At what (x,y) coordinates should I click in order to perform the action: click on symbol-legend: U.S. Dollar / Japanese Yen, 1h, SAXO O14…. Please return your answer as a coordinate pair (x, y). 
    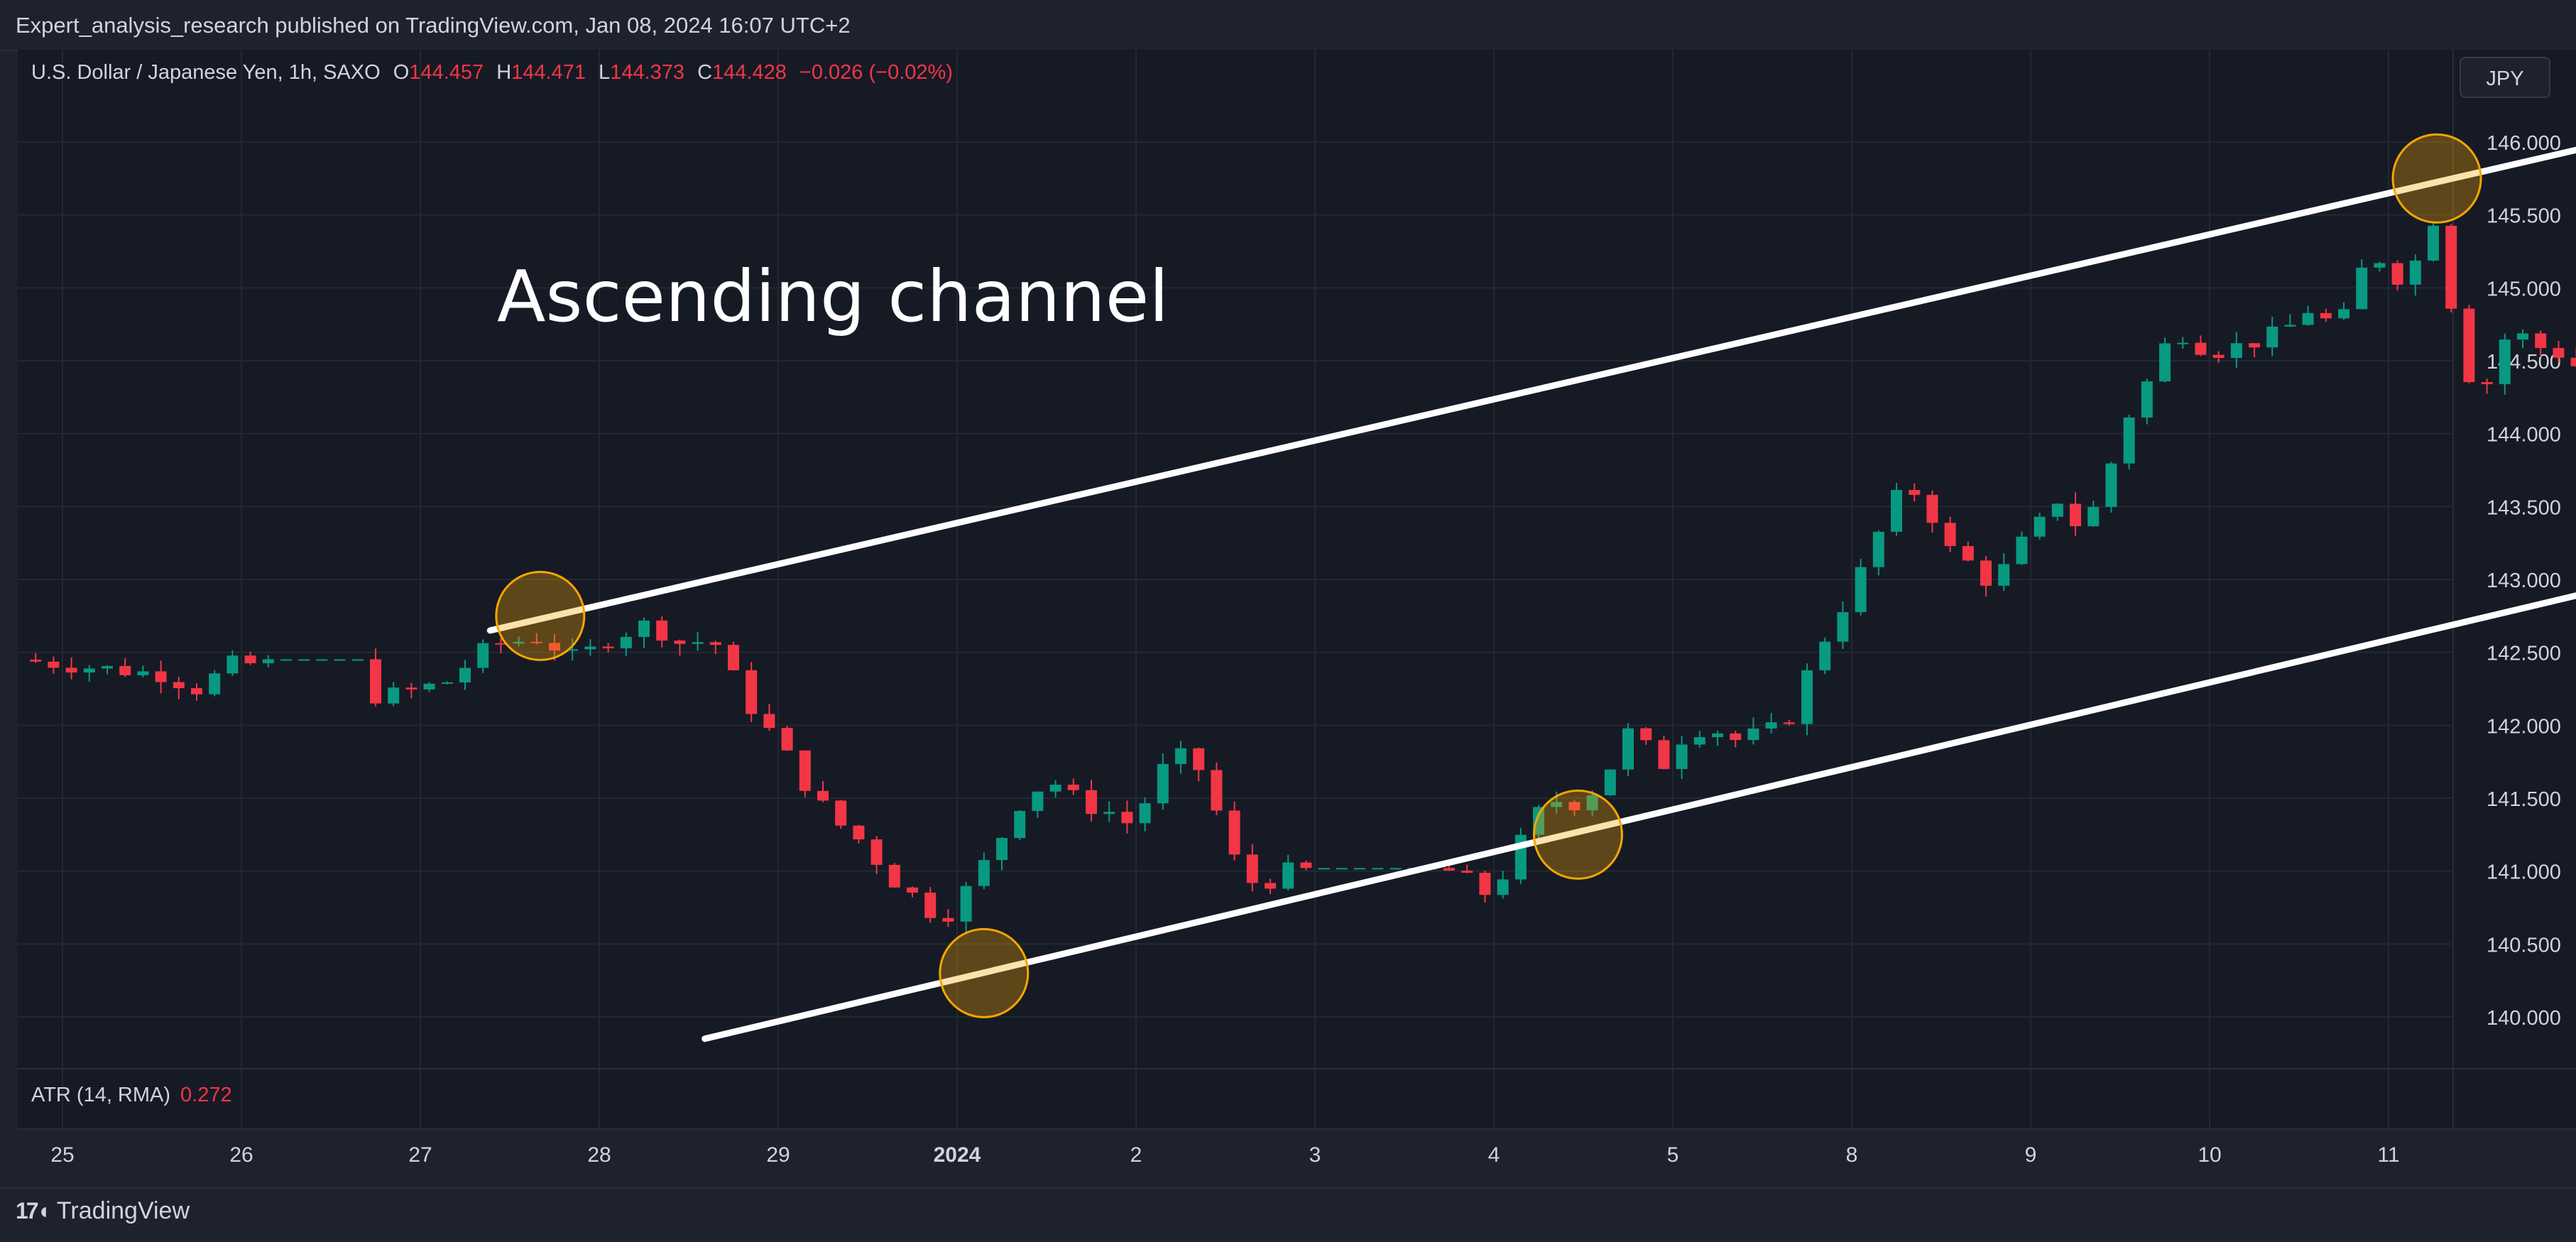
    Looking at the image, I should click on (492, 73).